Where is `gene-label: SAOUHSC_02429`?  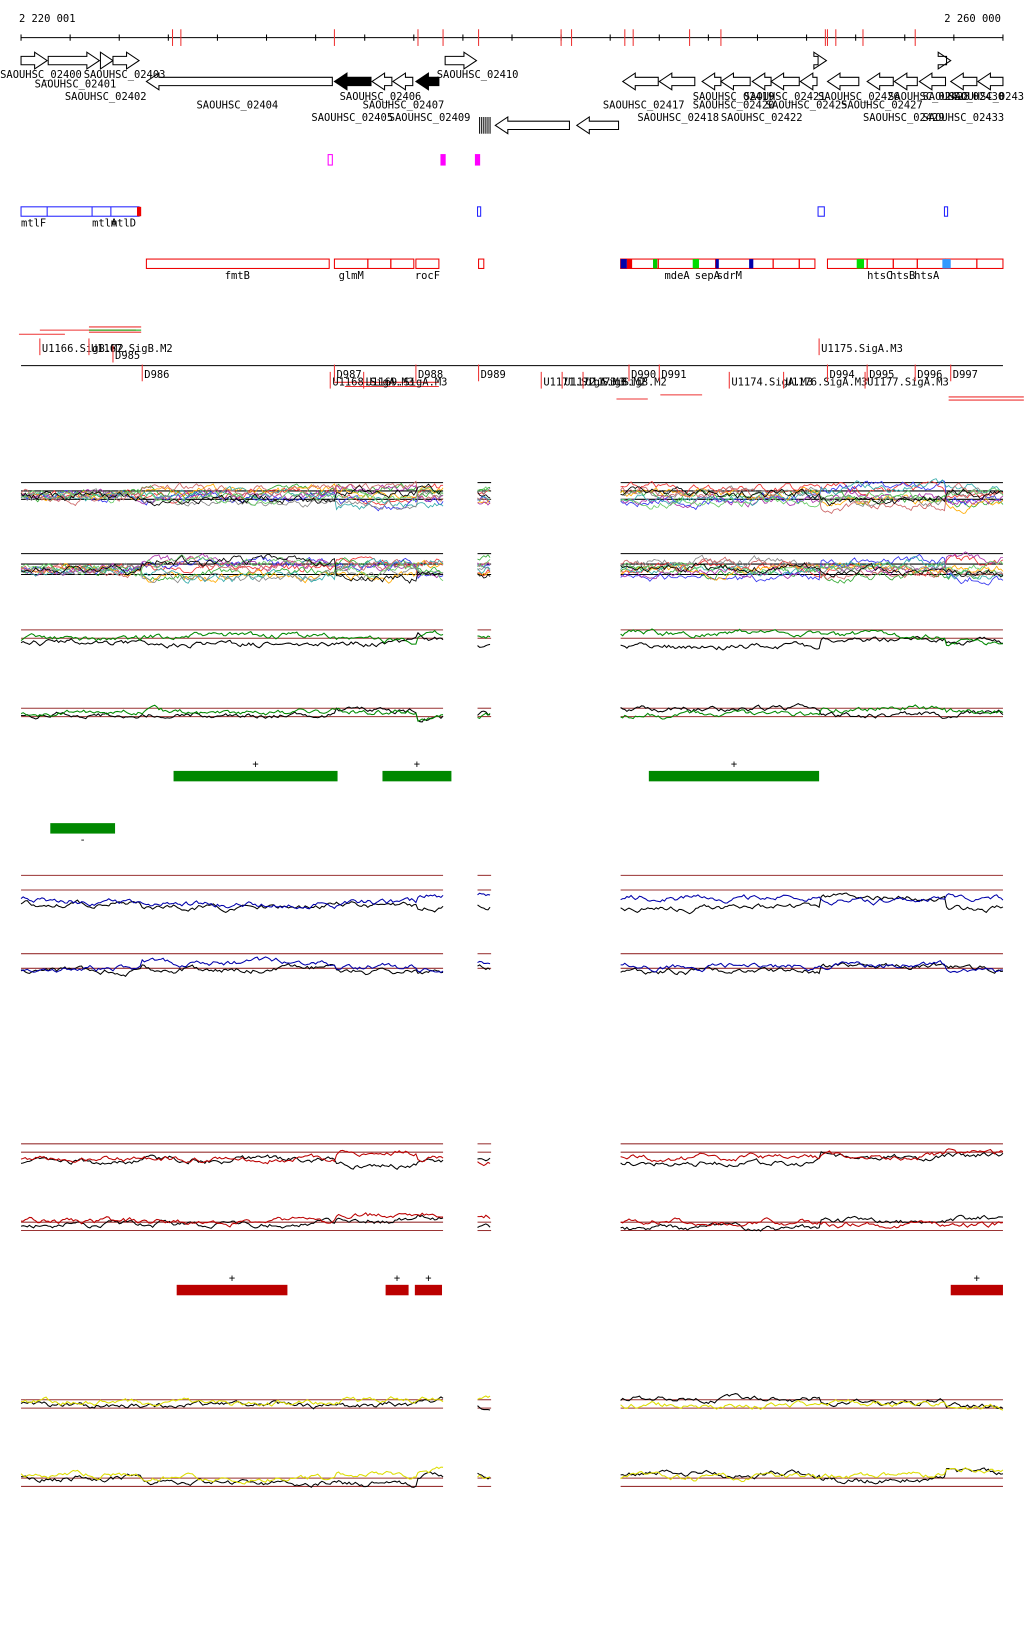 gene-label: SAOUHSC_02429 is located at coordinates (904, 118).